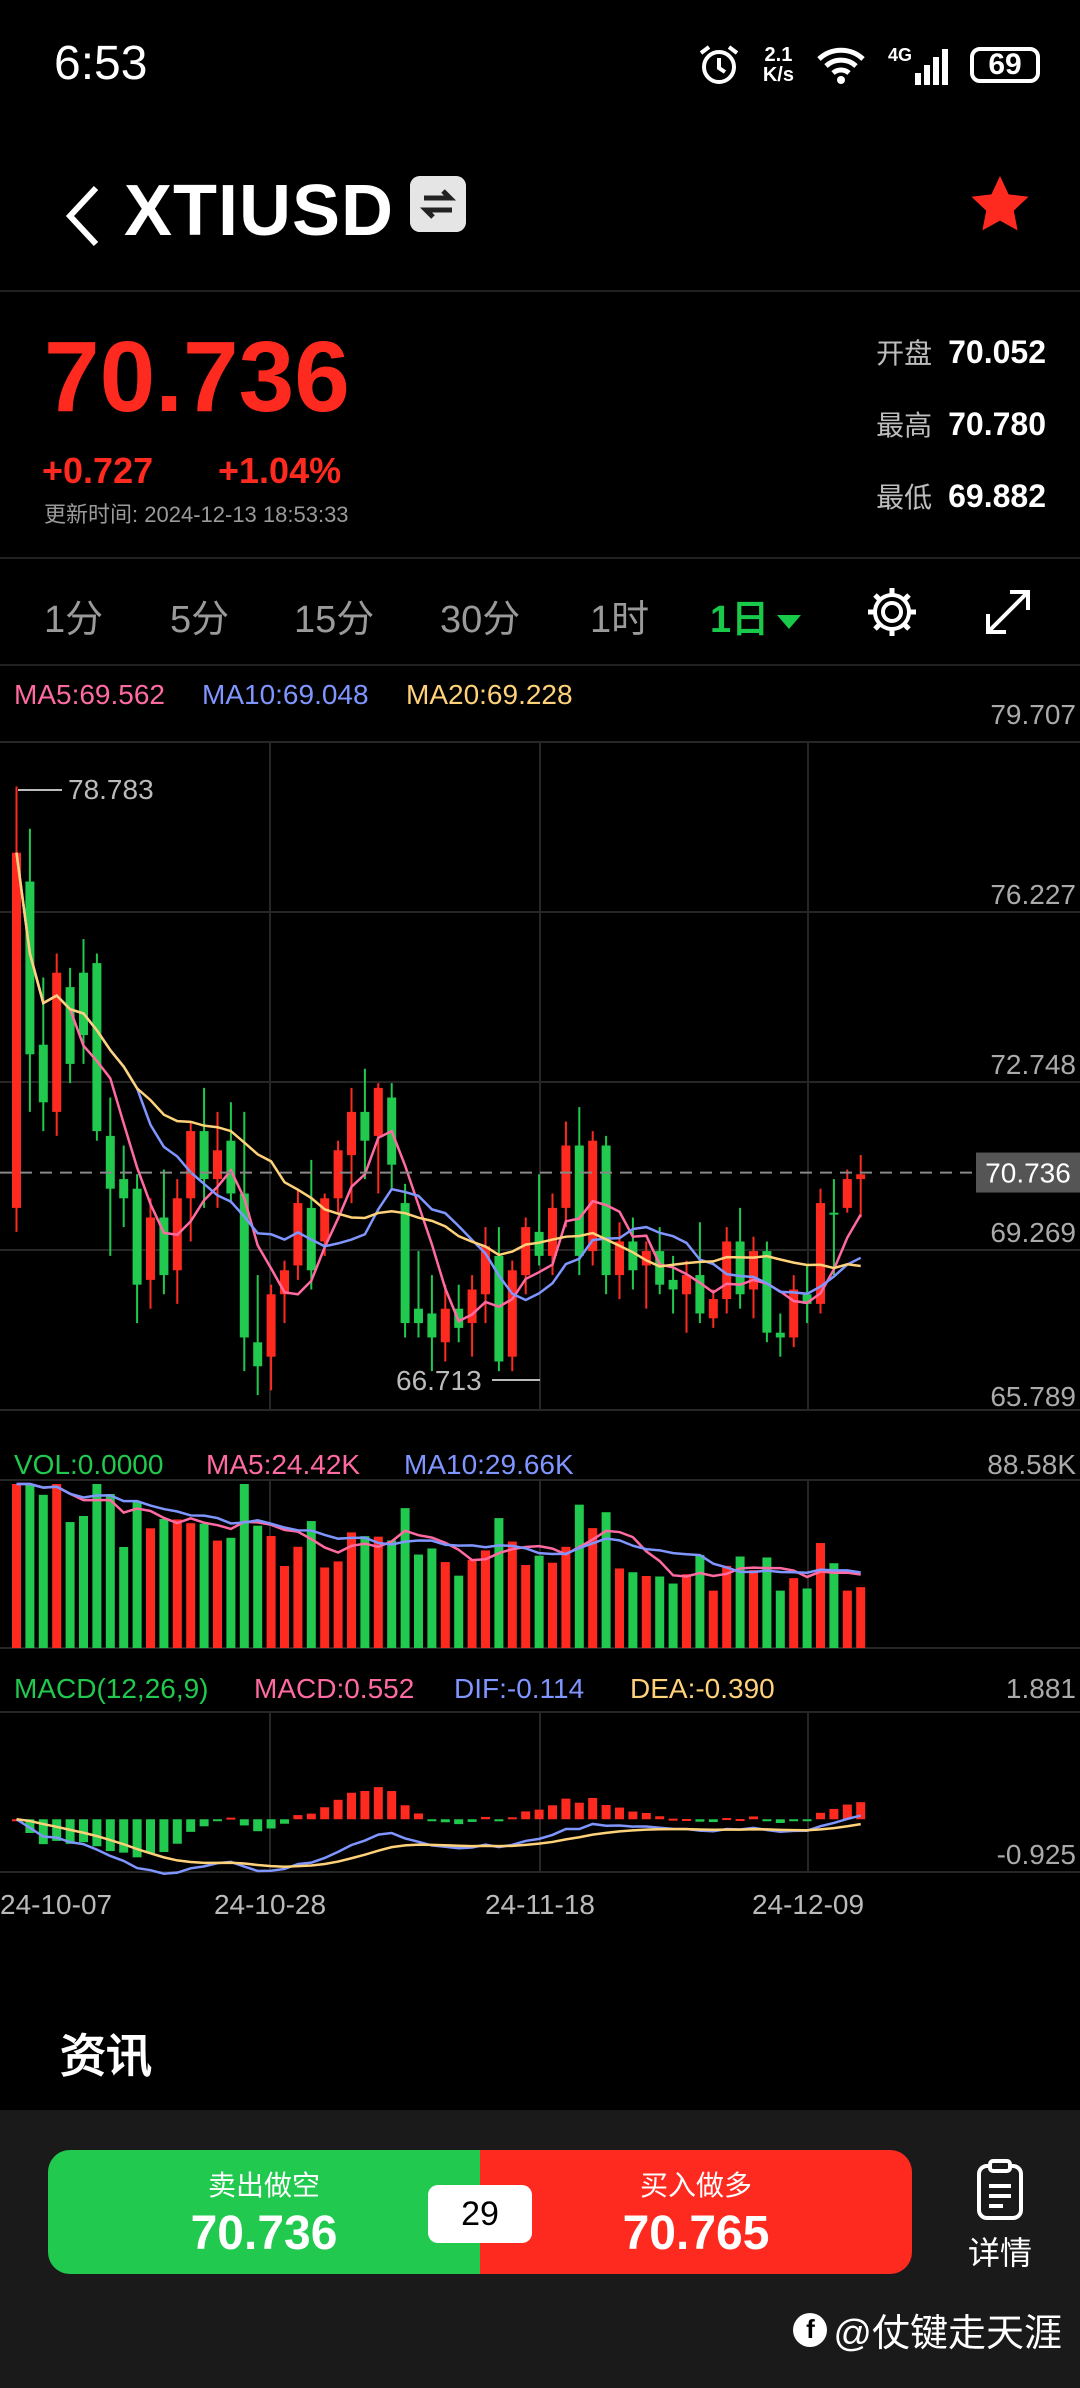  Describe the element at coordinates (285, 694) in the screenshot. I see `legend-ma10: MA10:69.048` at that location.